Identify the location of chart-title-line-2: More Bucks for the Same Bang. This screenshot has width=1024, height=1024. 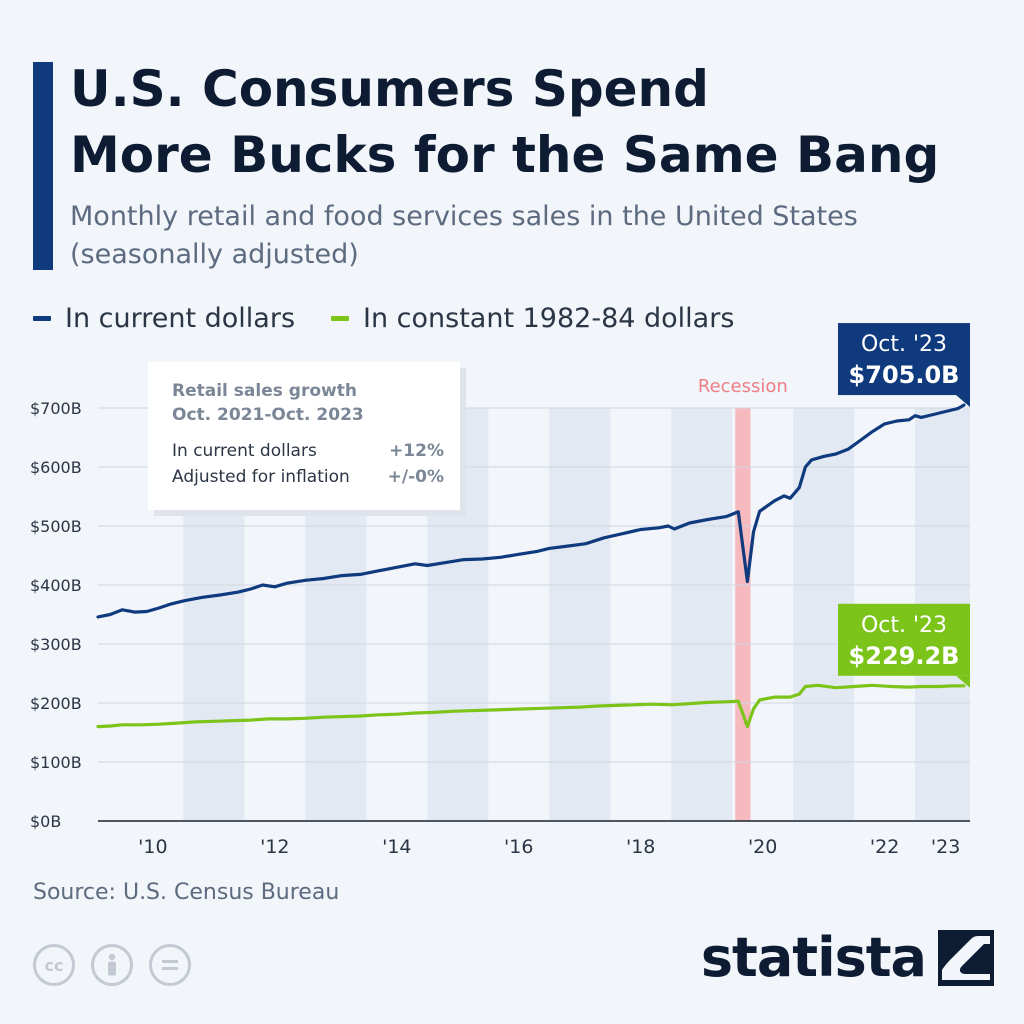
(505, 155).